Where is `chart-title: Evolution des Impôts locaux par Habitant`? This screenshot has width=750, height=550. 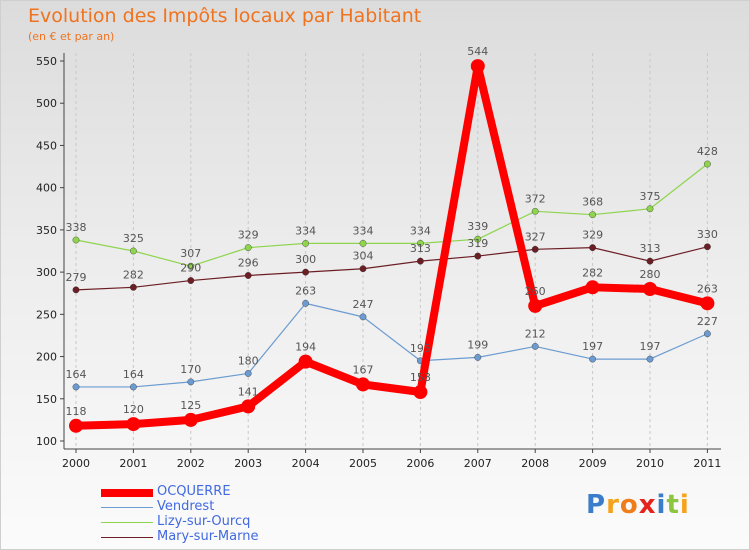 chart-title: Evolution des Impôts locaux par Habitant is located at coordinates (225, 16).